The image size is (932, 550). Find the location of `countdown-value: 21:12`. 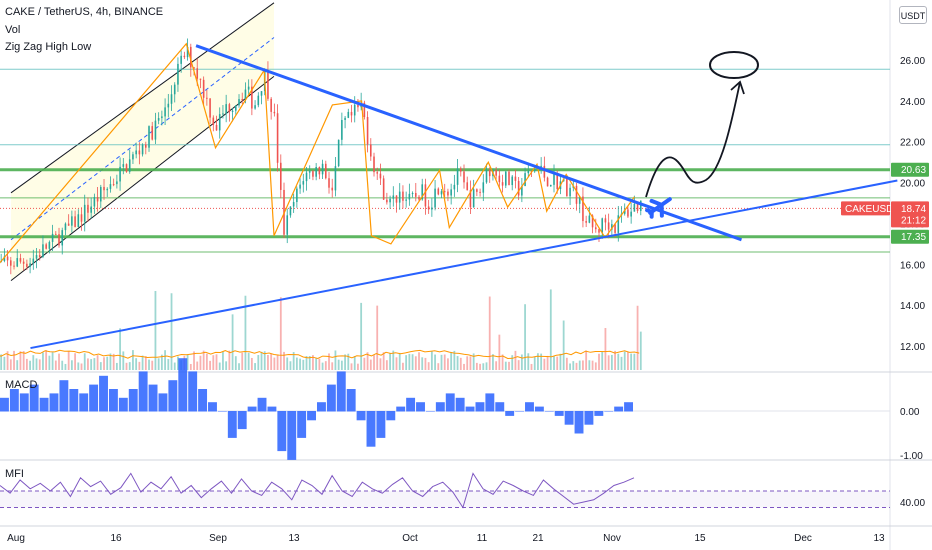

countdown-value: 21:12 is located at coordinates (913, 220).